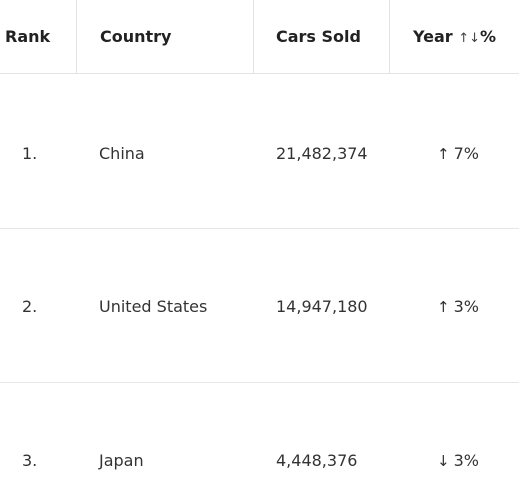 Image resolution: width=519 pixels, height=495 pixels. Describe the element at coordinates (153, 306) in the screenshot. I see `country-cell: United States` at that location.